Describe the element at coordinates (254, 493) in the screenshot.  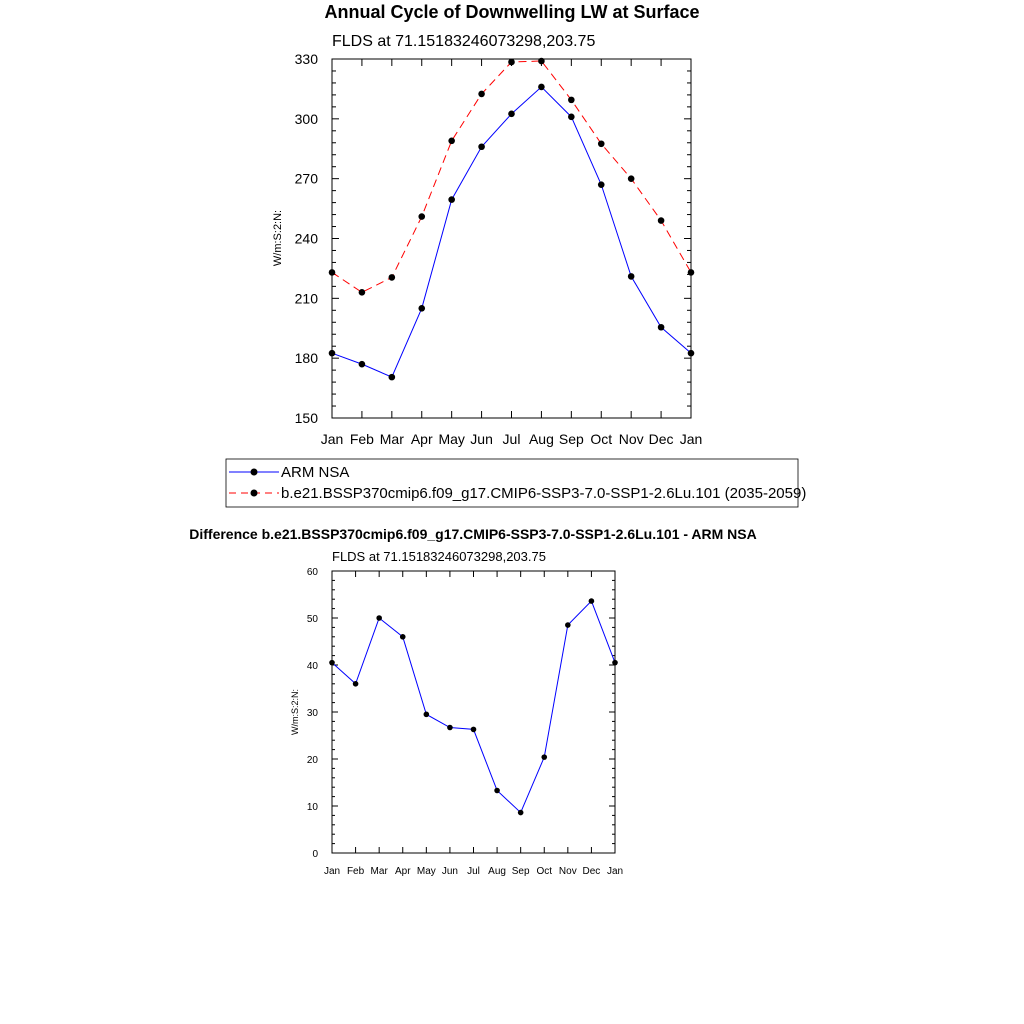
I see `legend-marker-model` at that location.